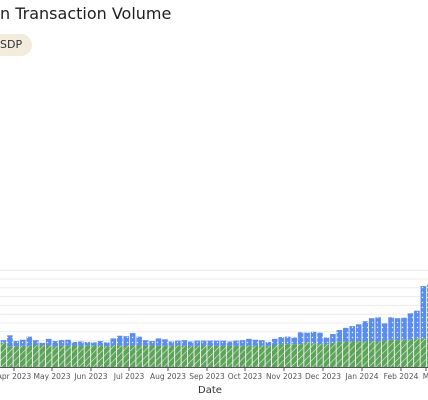 The height and width of the screenshot is (400, 428). What do you see at coordinates (129, 376) in the screenshot?
I see `x-tick-label: Jul 2023` at bounding box center [129, 376].